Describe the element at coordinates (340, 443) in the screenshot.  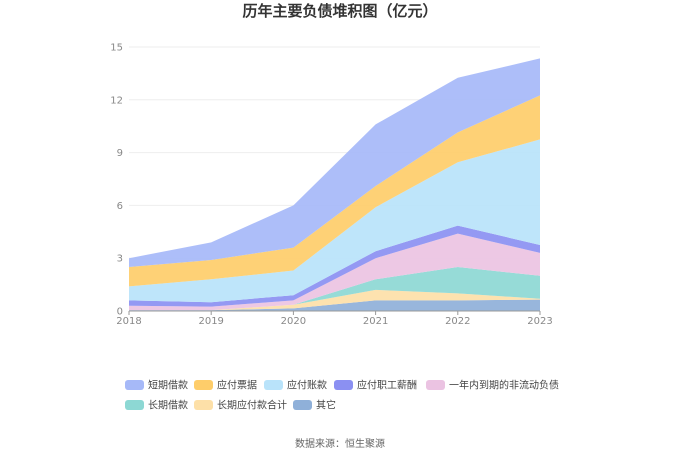
I see `data-source: 数据来源：恒生聚源` at that location.